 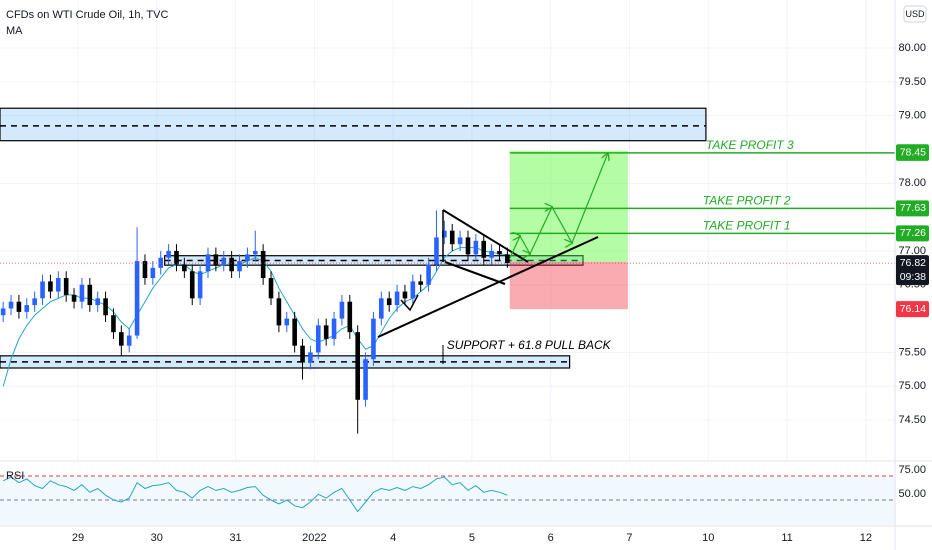 What do you see at coordinates (912, 116) in the screenshot?
I see `y-tick-label: 79.00` at bounding box center [912, 116].